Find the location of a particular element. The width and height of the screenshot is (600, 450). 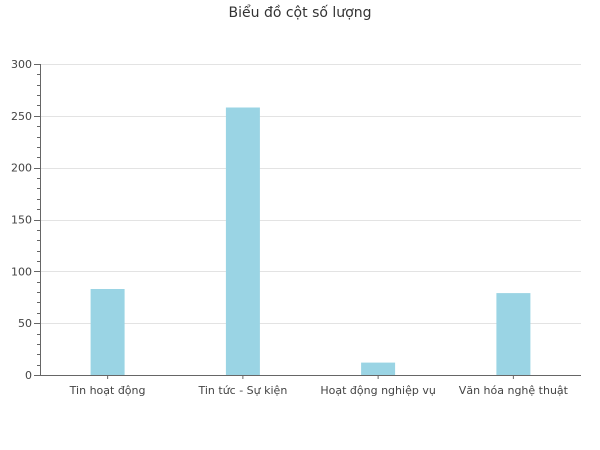

y-tick-label: 50 is located at coordinates (25, 323).